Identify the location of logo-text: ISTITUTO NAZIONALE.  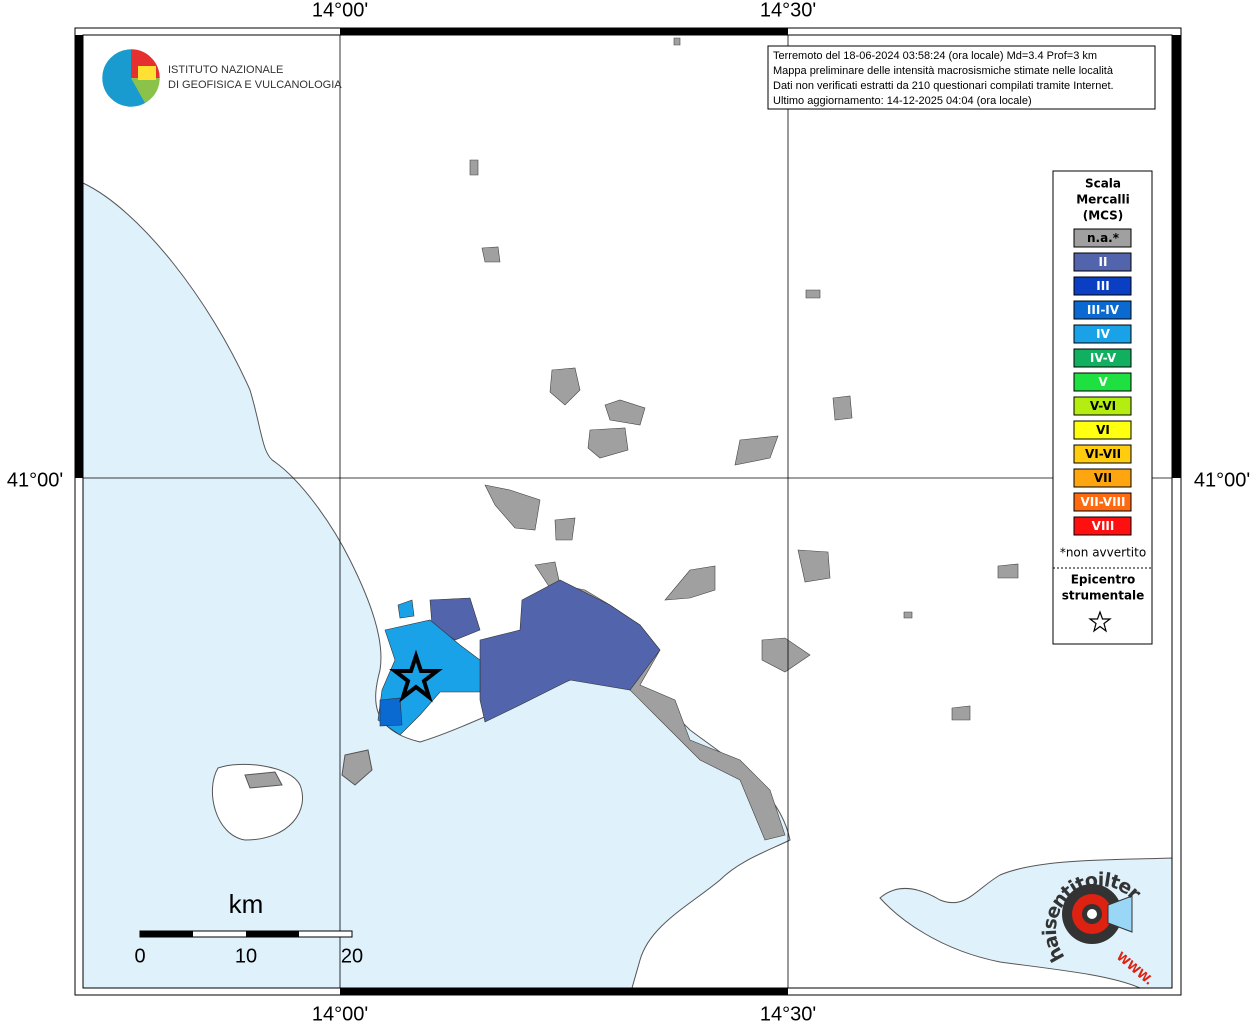
(225, 70).